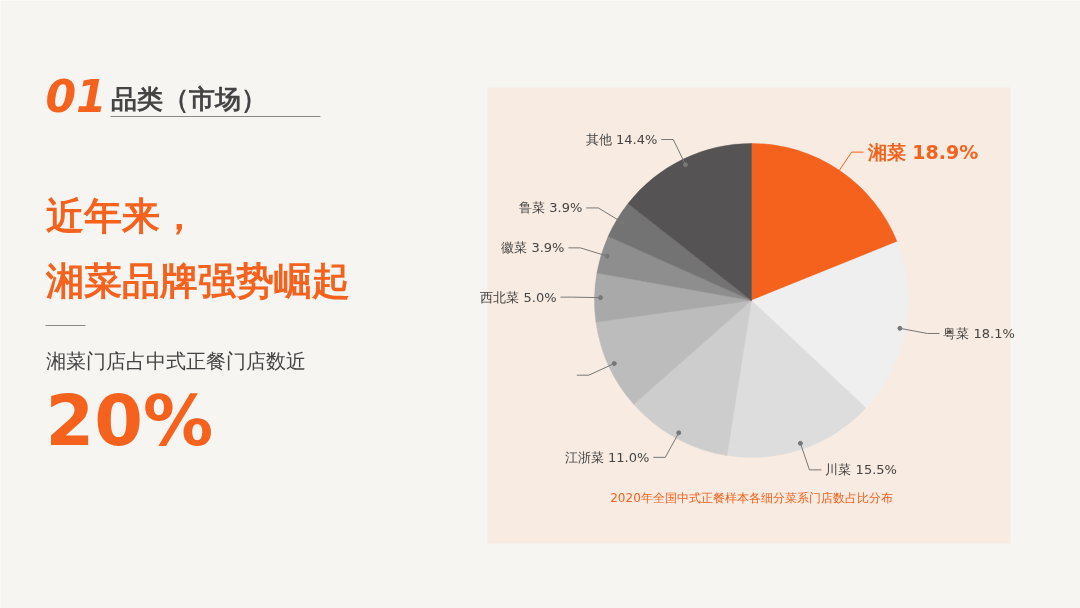  I want to click on slice-label: 粤菜 18.1%, so click(979, 333).